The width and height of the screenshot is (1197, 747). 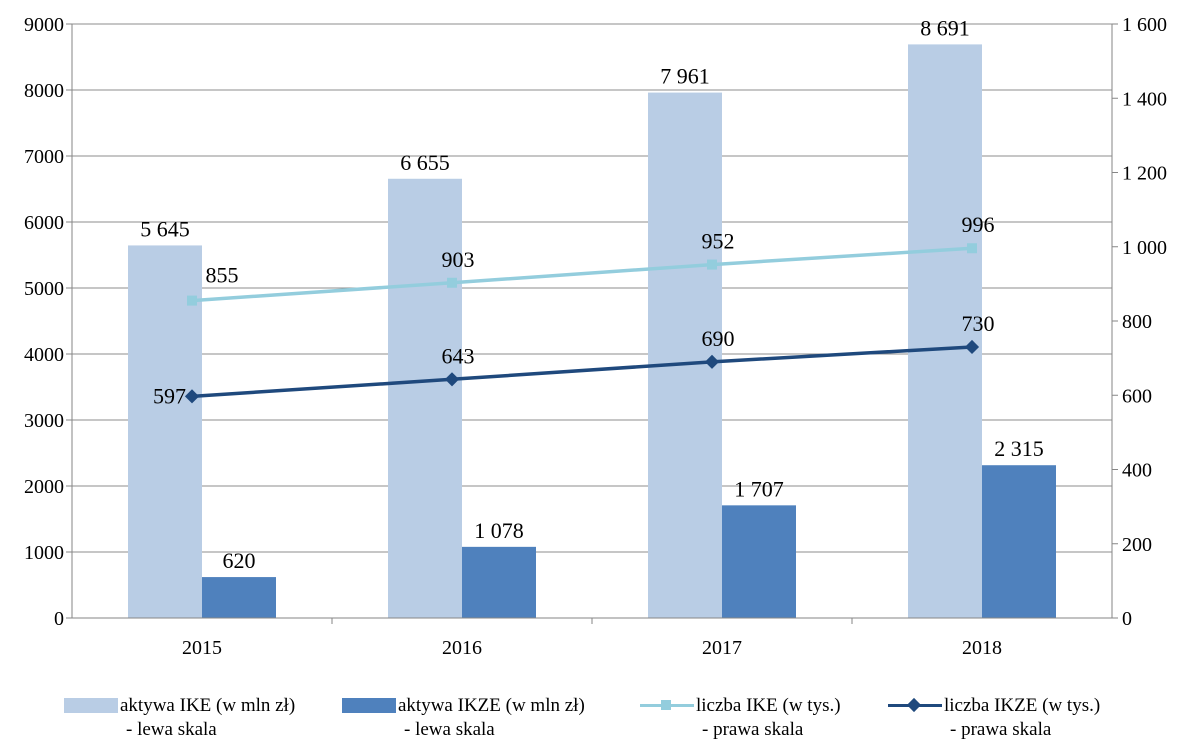 What do you see at coordinates (449, 729) in the screenshot?
I see `legend-sublabel-aktywa-ikze: - lewa skala` at bounding box center [449, 729].